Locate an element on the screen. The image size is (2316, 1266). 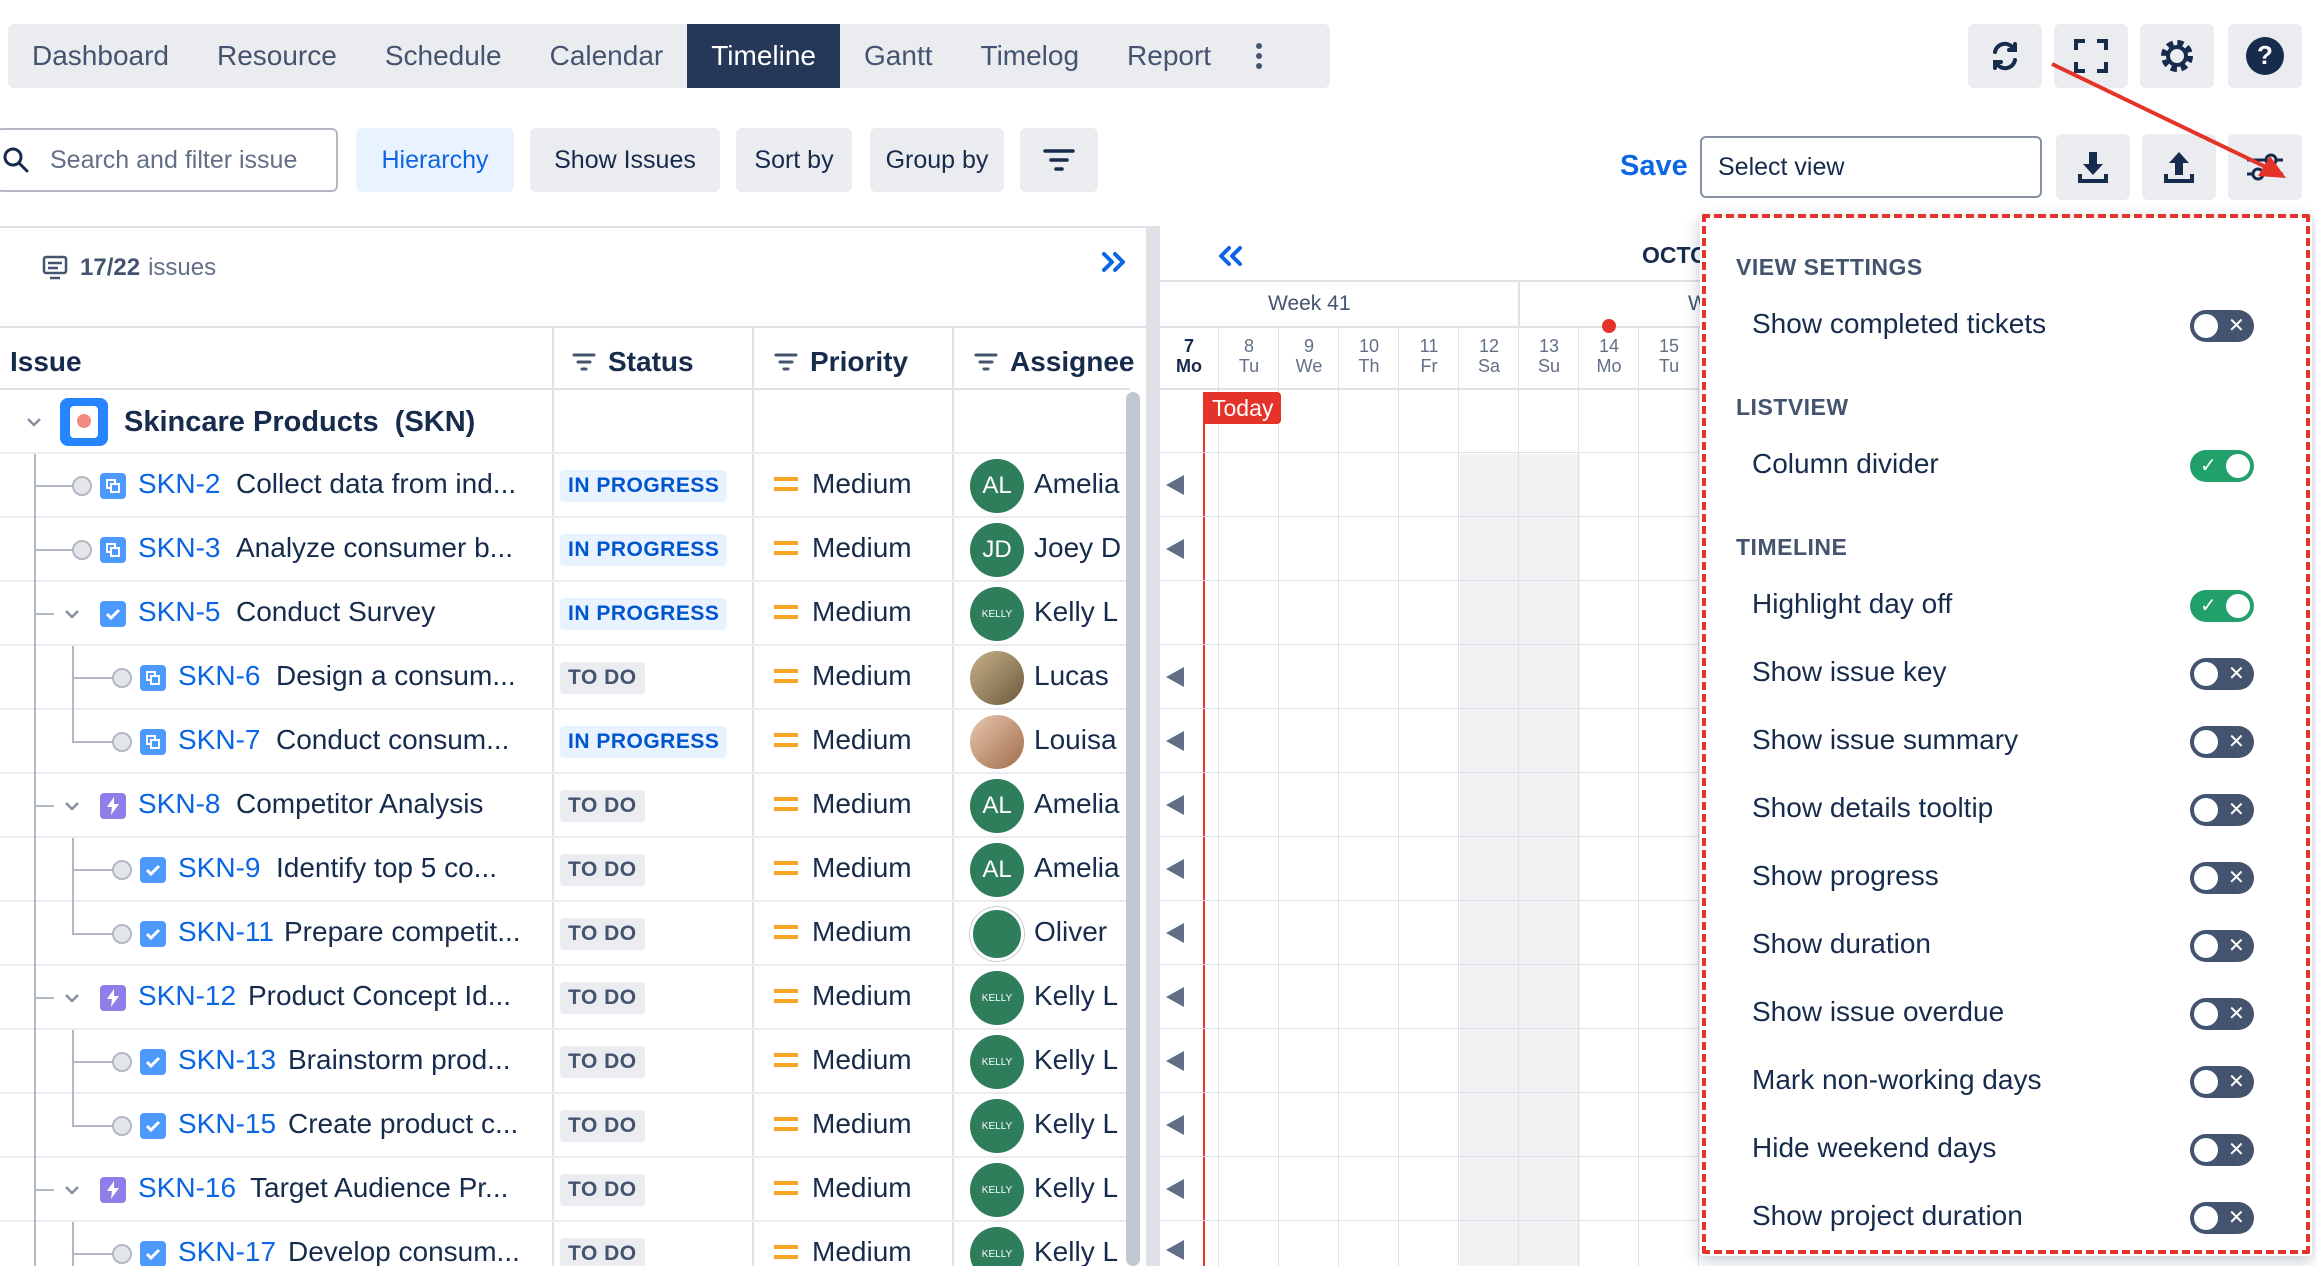
issue-key-link: SKN-13 is located at coordinates (227, 1059).